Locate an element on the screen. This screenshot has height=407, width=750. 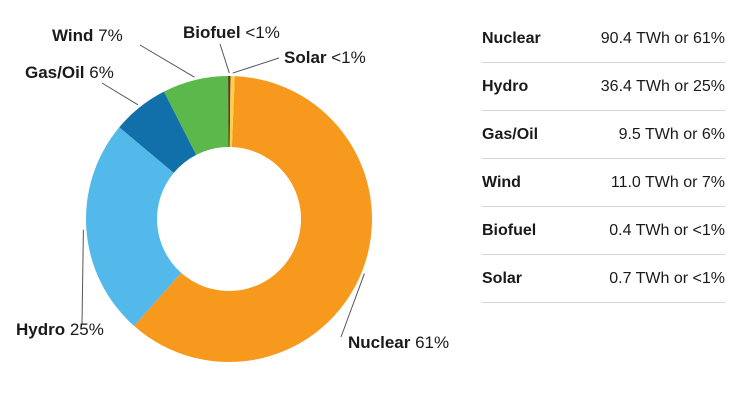
table-row: Wind 11.0 TWh or 7% is located at coordinates (603, 183).